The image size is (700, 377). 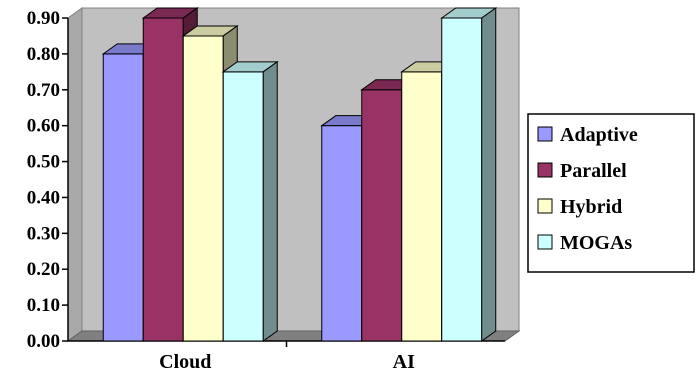 What do you see at coordinates (43, 54) in the screenshot?
I see `y-tick-label: 0.80` at bounding box center [43, 54].